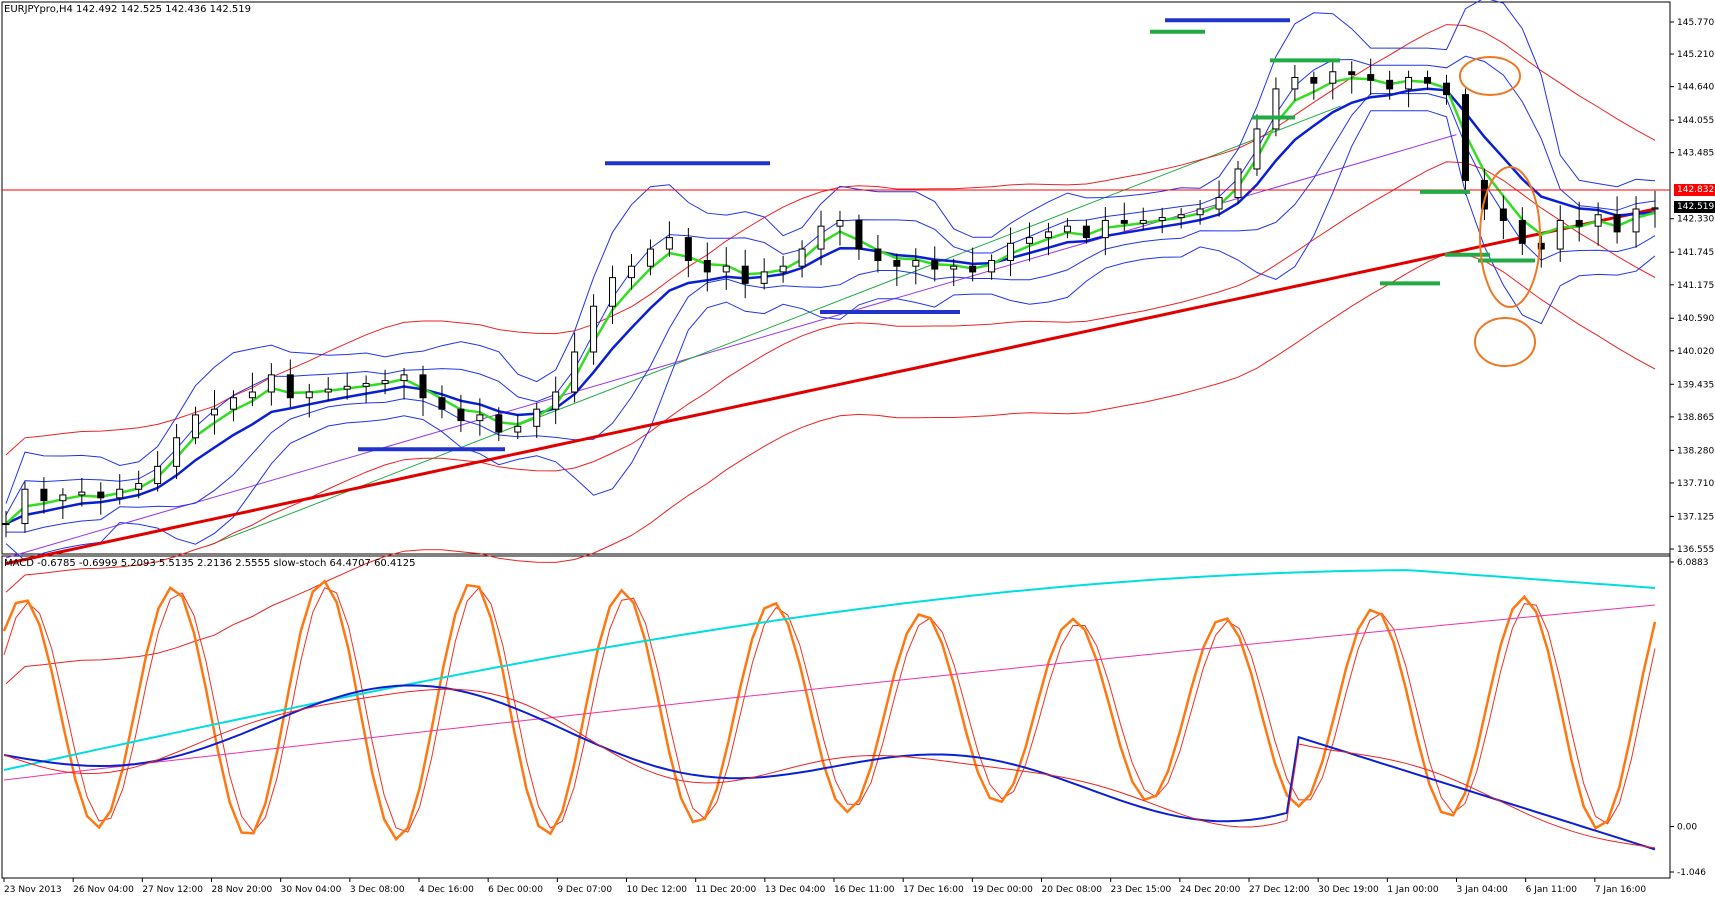 The height and width of the screenshot is (901, 1715). What do you see at coordinates (584, 890) in the screenshot?
I see `time-tick-label: 9 Dec 07:00` at bounding box center [584, 890].